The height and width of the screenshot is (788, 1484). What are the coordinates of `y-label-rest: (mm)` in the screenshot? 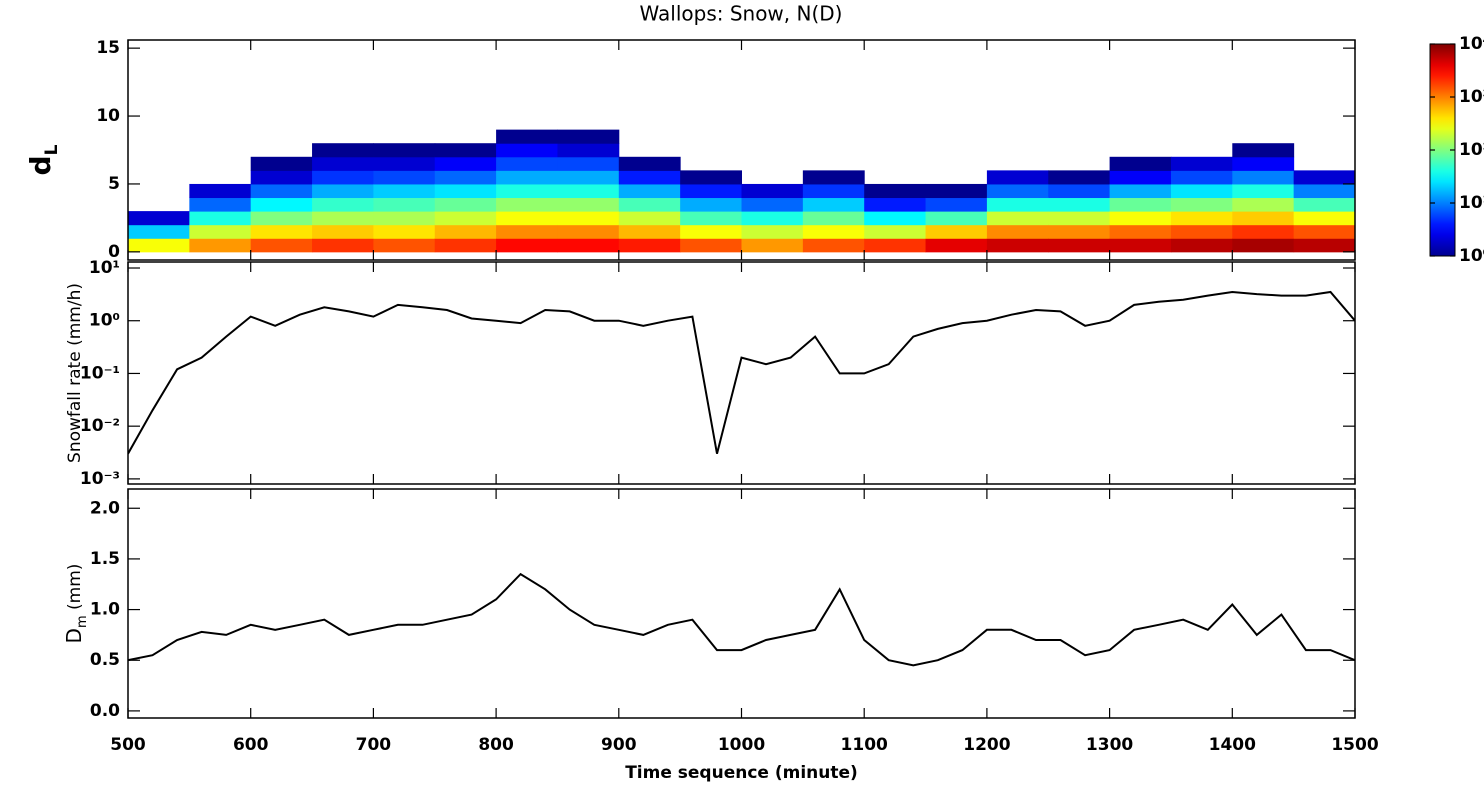 It's located at (75, 590).